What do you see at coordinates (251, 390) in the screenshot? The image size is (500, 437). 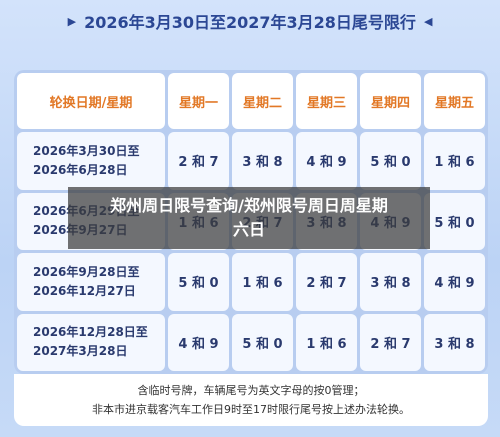 I see `note: 含临时号牌，车辆尾号为英文字母的按0管理；` at bounding box center [251, 390].